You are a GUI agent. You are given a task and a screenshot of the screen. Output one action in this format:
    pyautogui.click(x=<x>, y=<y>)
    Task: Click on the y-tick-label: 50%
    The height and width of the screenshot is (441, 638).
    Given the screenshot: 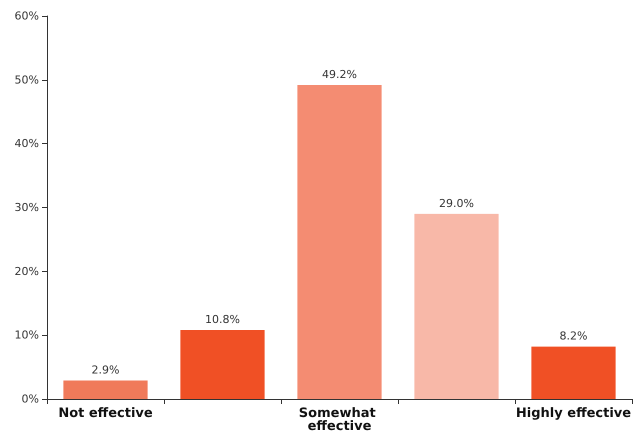 What is the action you would take?
    pyautogui.click(x=26, y=79)
    